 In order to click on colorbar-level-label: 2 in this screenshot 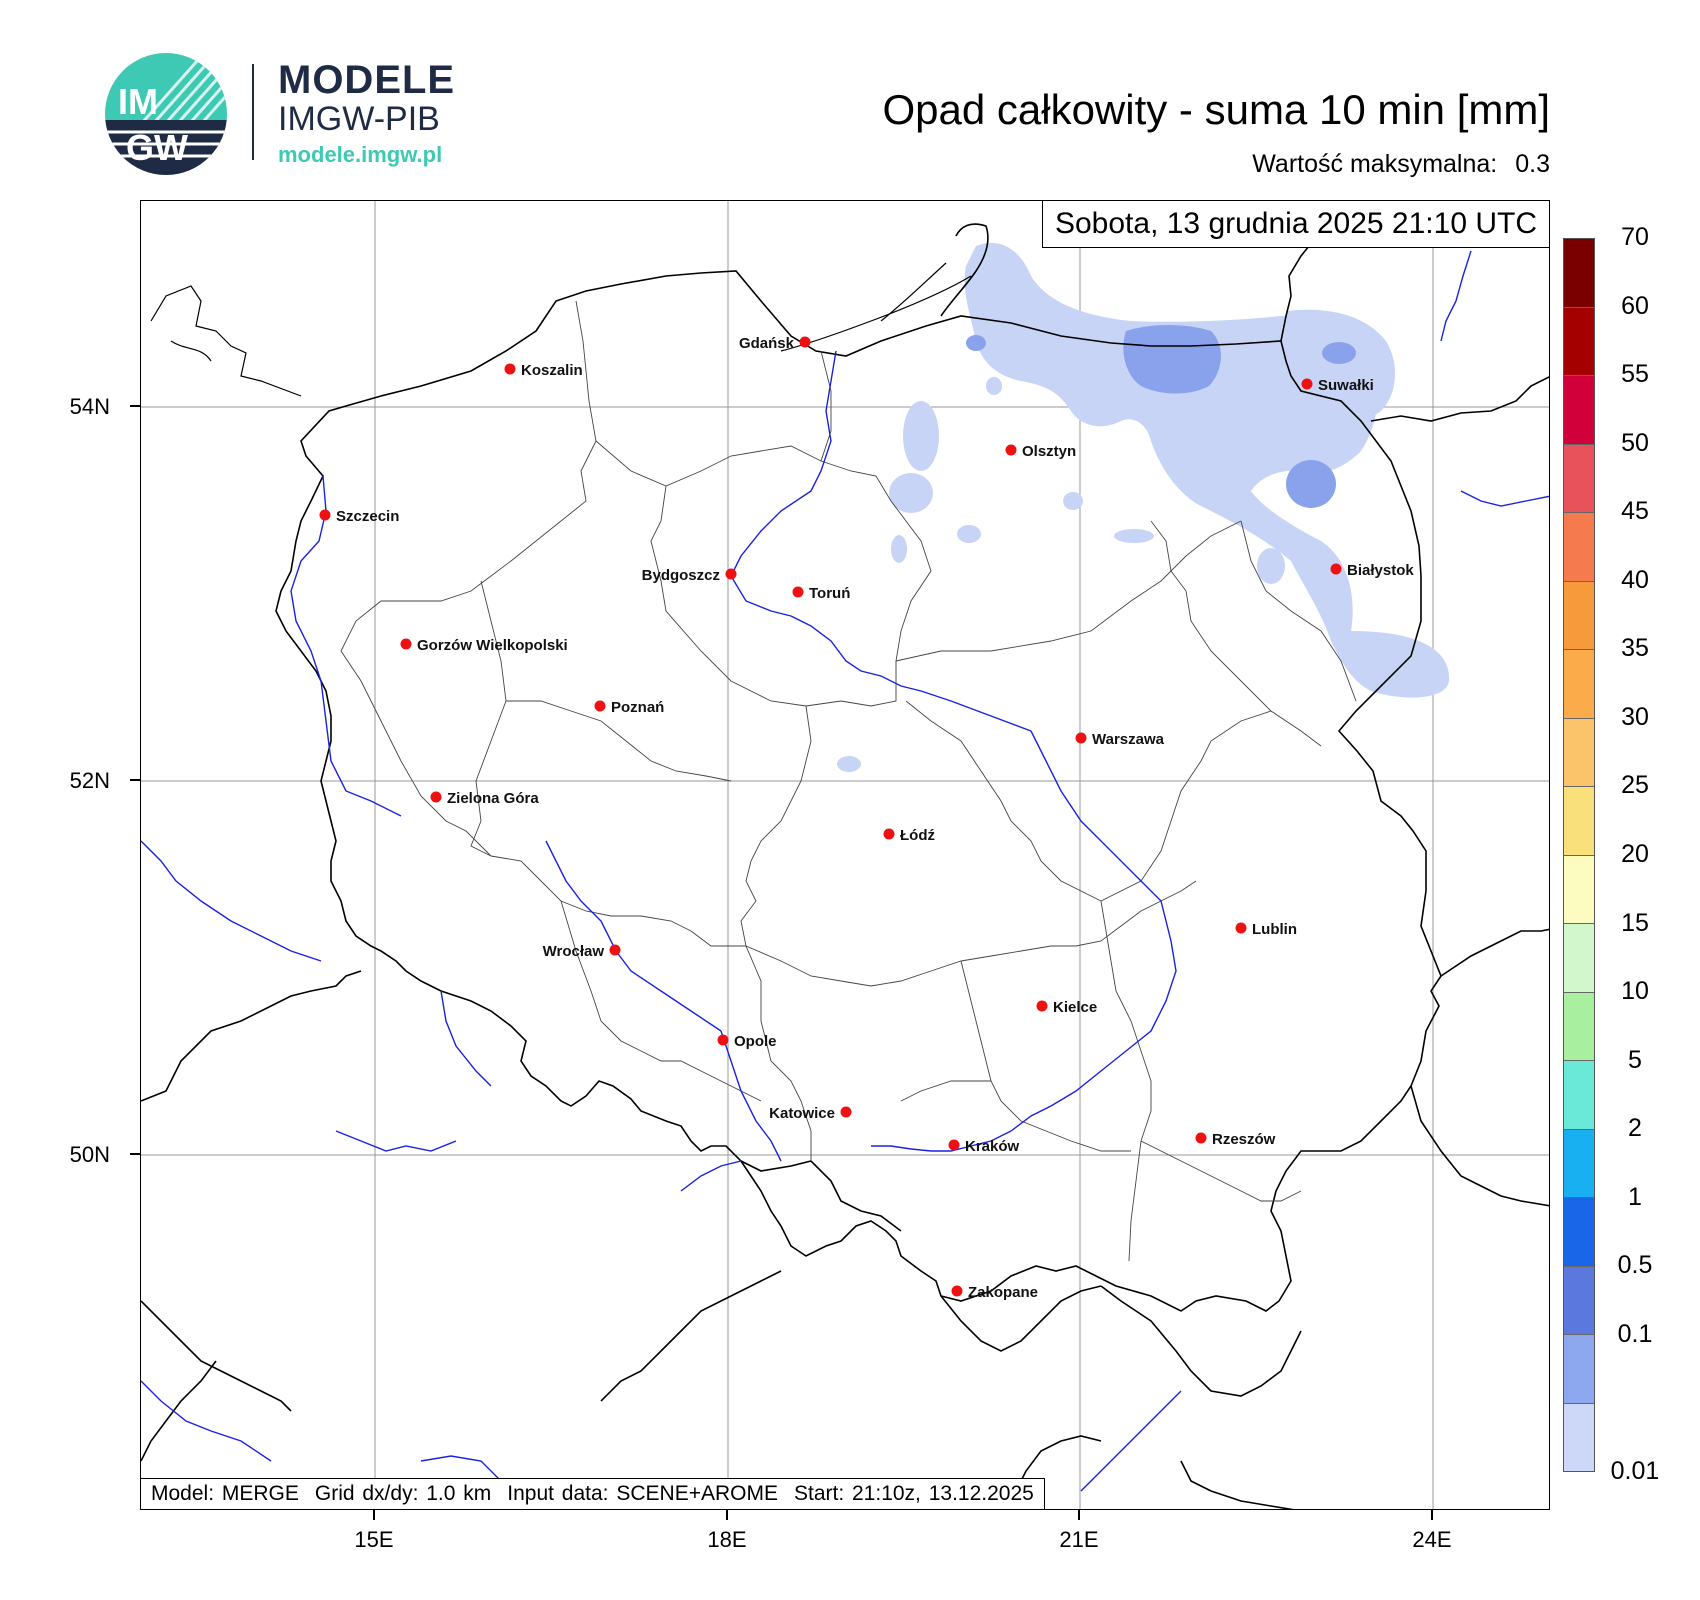, I will do `click(1635, 1128)`.